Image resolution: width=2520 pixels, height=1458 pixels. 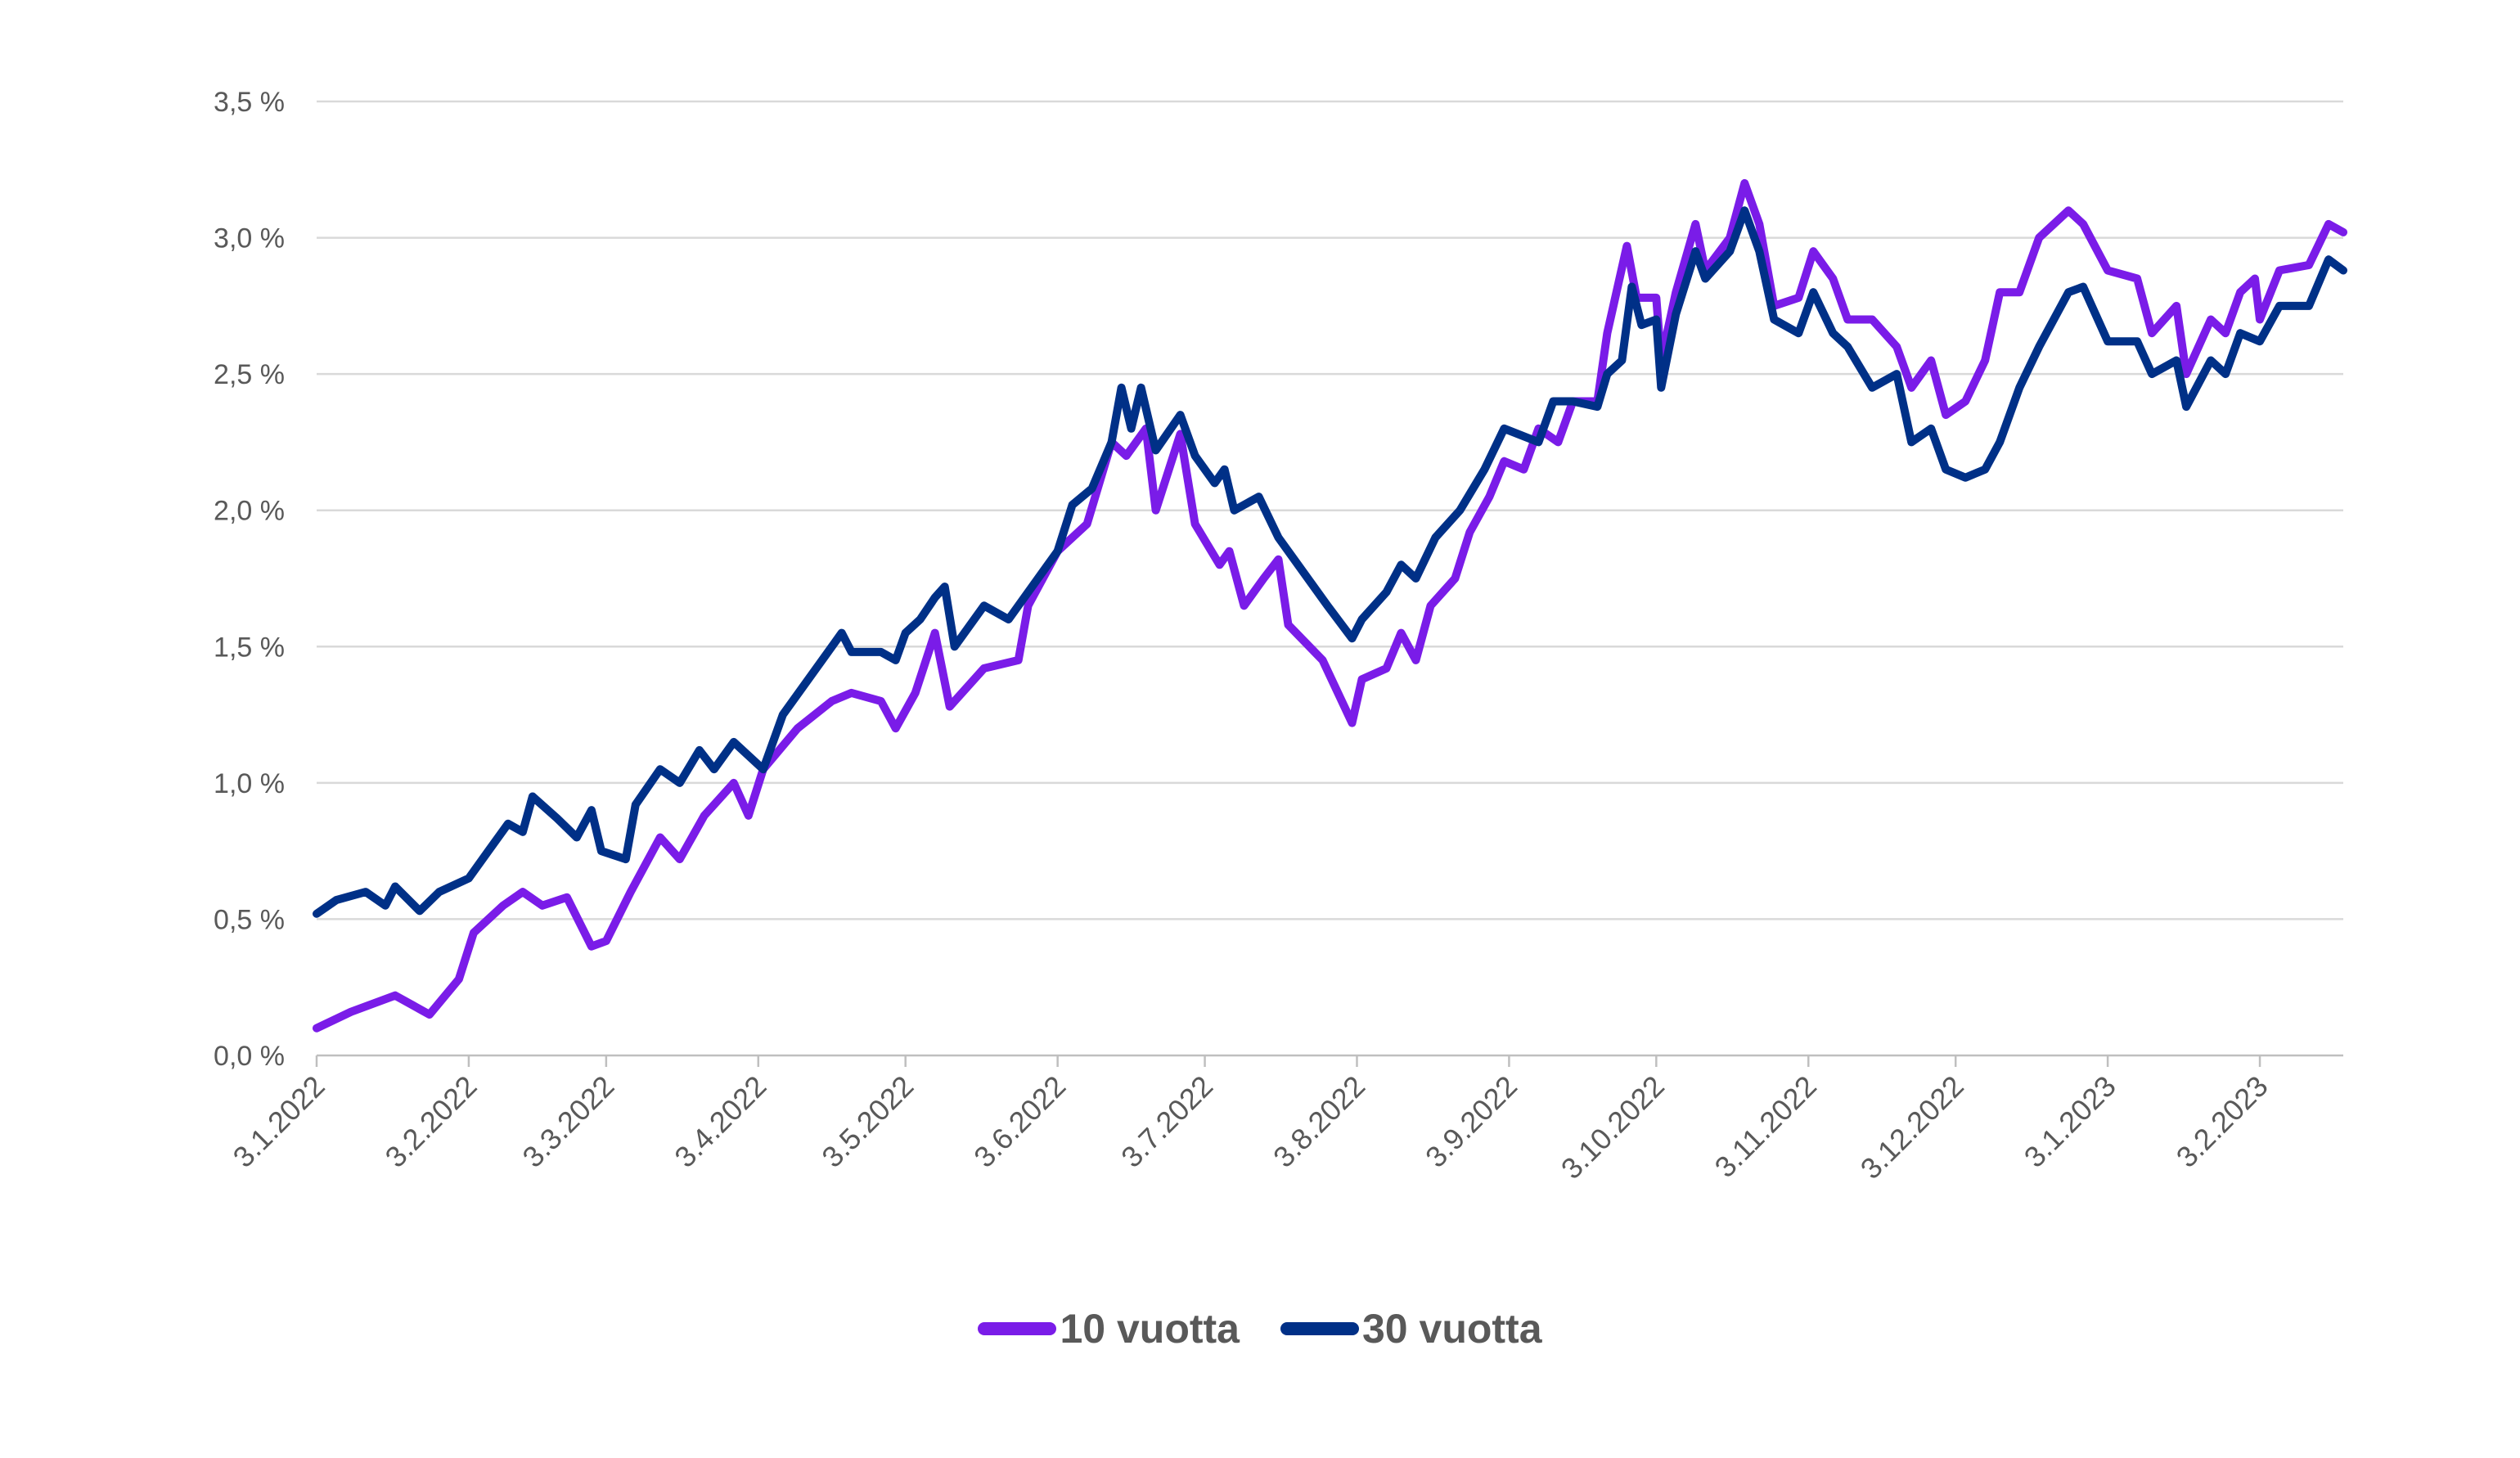 What do you see at coordinates (1020, 1122) in the screenshot?
I see `x-tick-label: 3.6.2022` at bounding box center [1020, 1122].